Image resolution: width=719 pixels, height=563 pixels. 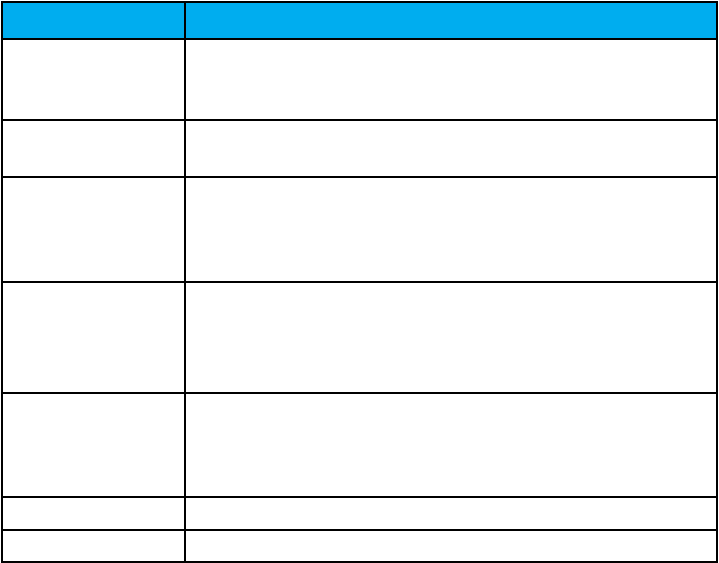 I want to click on header-row, so click(x=359, y=20).